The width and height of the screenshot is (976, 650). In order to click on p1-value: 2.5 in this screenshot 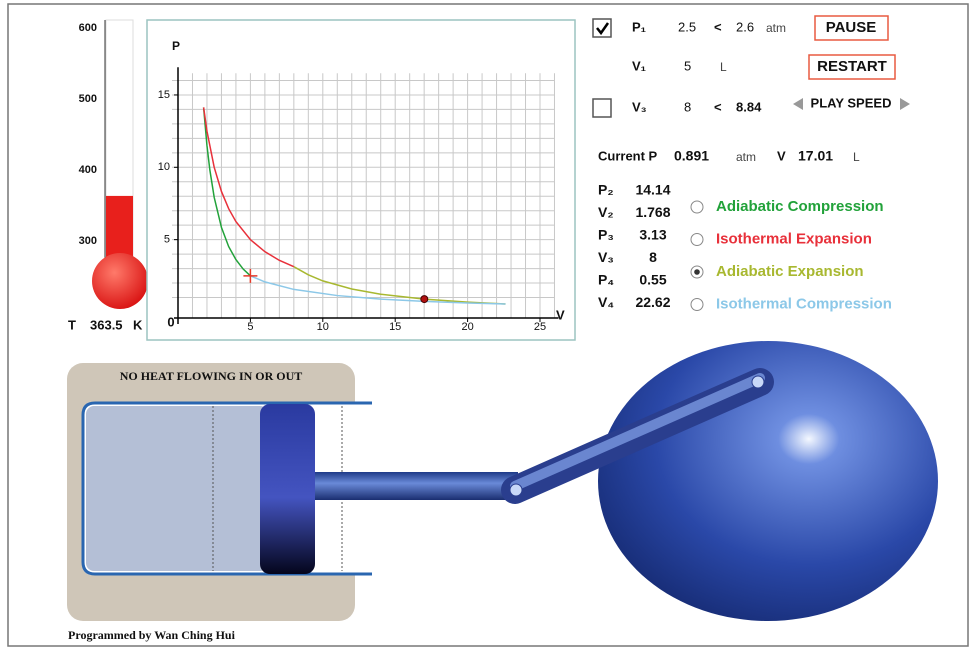, I will do `click(687, 26)`.